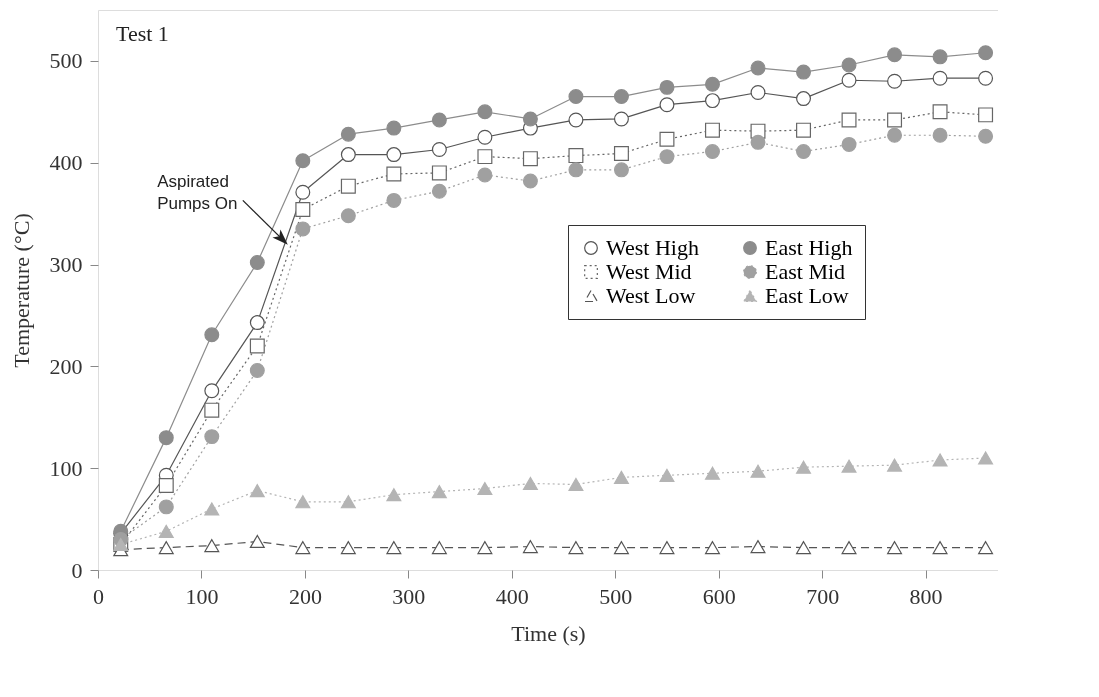 This screenshot has height=697, width=1099. What do you see at coordinates (719, 596) in the screenshot?
I see `x-tick-label: 600` at bounding box center [719, 596].